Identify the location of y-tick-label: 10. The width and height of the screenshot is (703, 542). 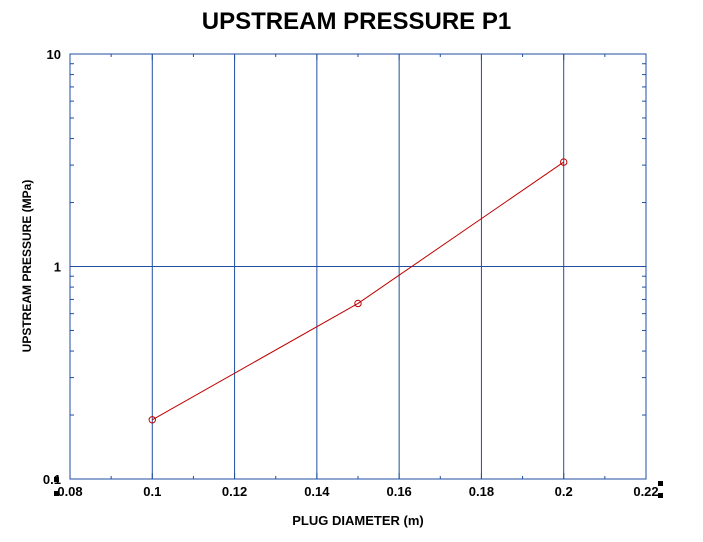
(54, 54).